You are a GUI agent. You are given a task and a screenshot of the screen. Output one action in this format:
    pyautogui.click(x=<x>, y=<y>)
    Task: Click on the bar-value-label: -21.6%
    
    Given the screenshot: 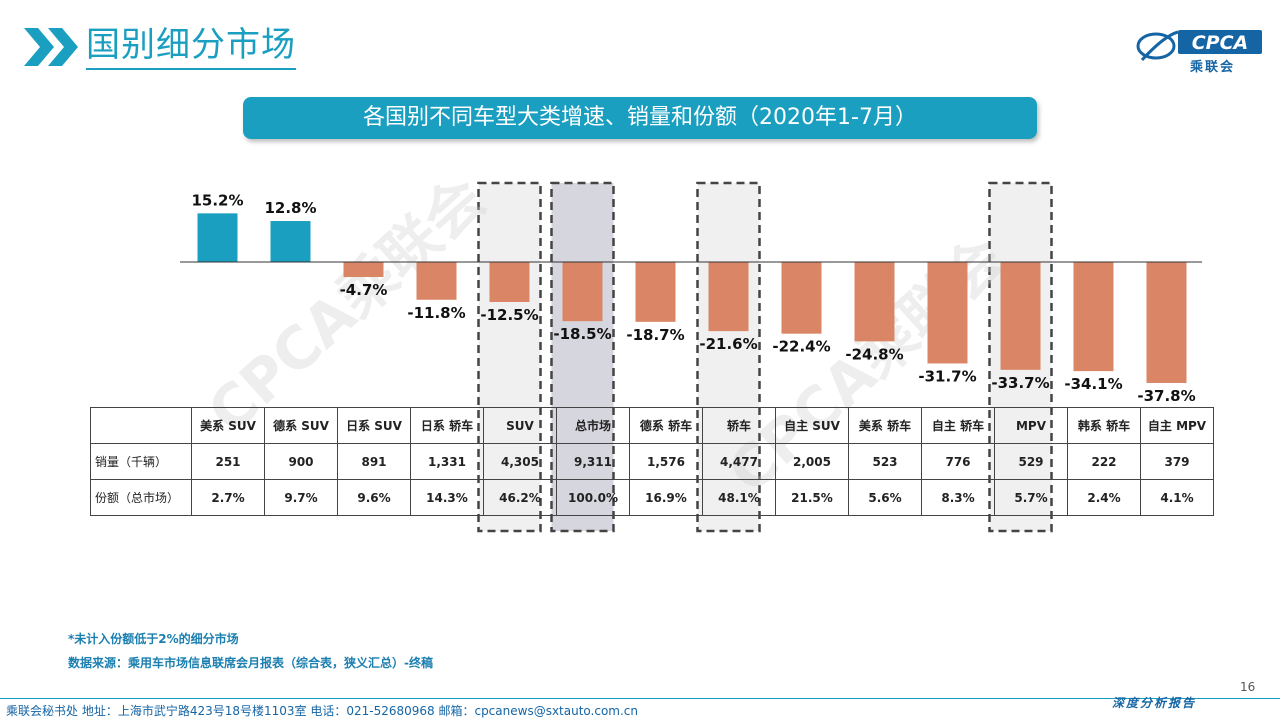 What is the action you would take?
    pyautogui.click(x=728, y=344)
    